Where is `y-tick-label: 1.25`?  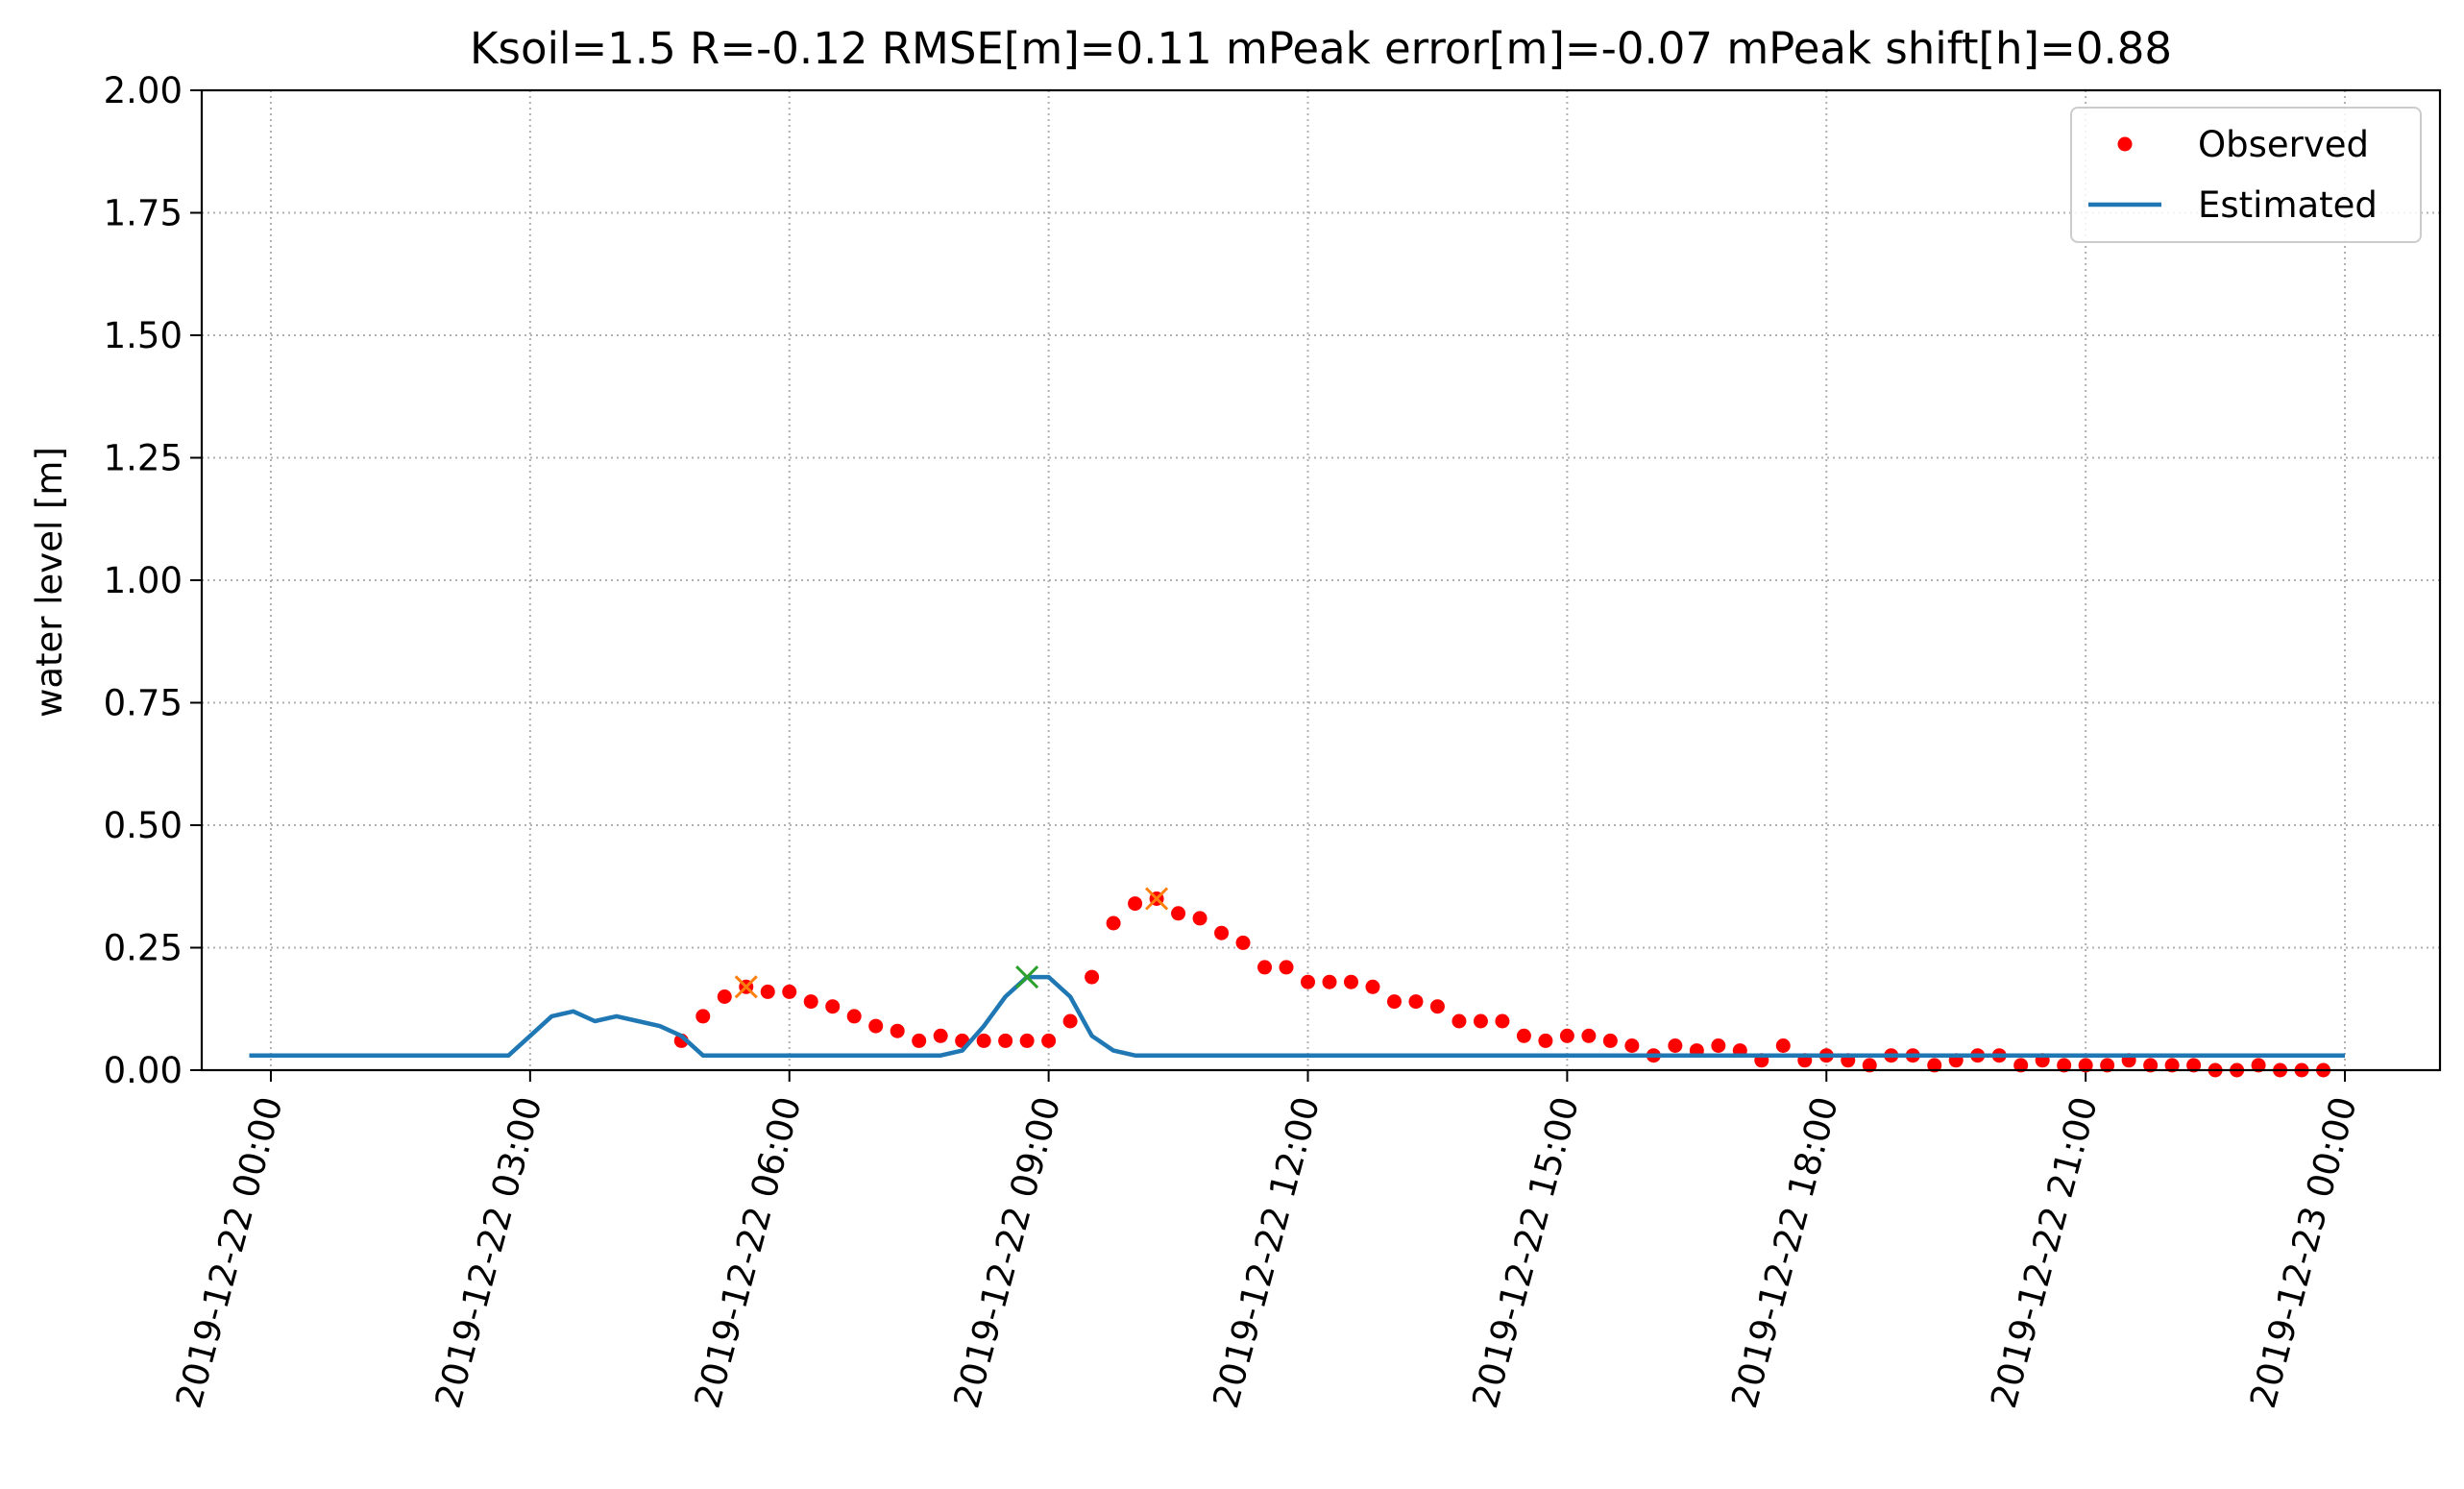
y-tick-label: 1.25 is located at coordinates (143, 459).